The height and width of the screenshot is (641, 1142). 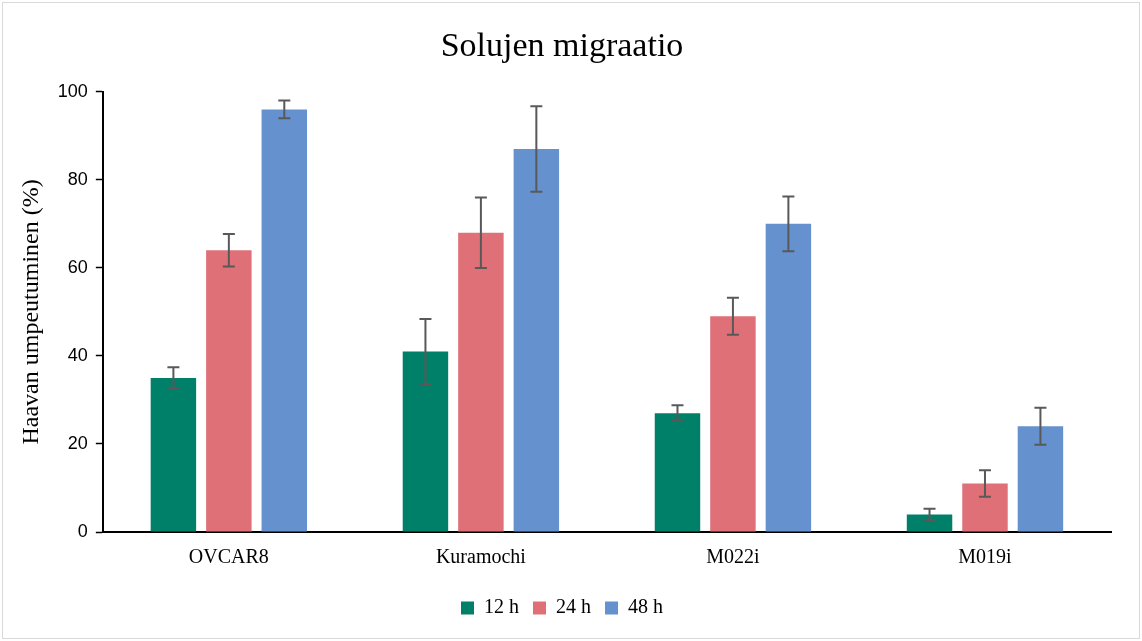 What do you see at coordinates (481, 556) in the screenshot?
I see `x-tick-label: Kuramochi` at bounding box center [481, 556].